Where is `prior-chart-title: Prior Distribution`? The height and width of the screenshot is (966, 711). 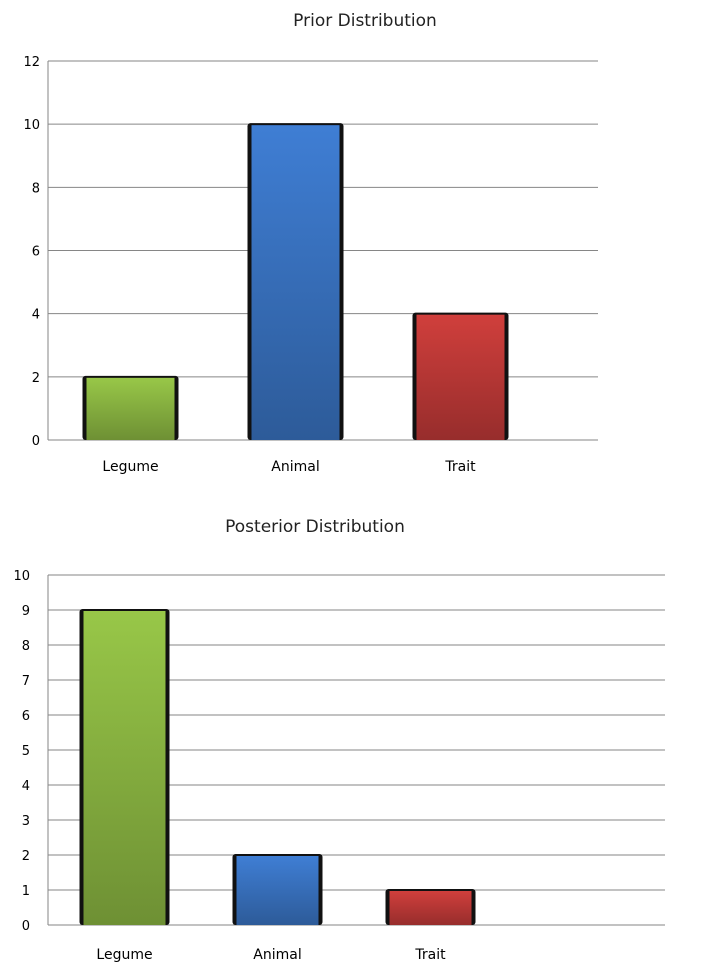
prior-chart-title: Prior Distribution is located at coordinates (365, 21).